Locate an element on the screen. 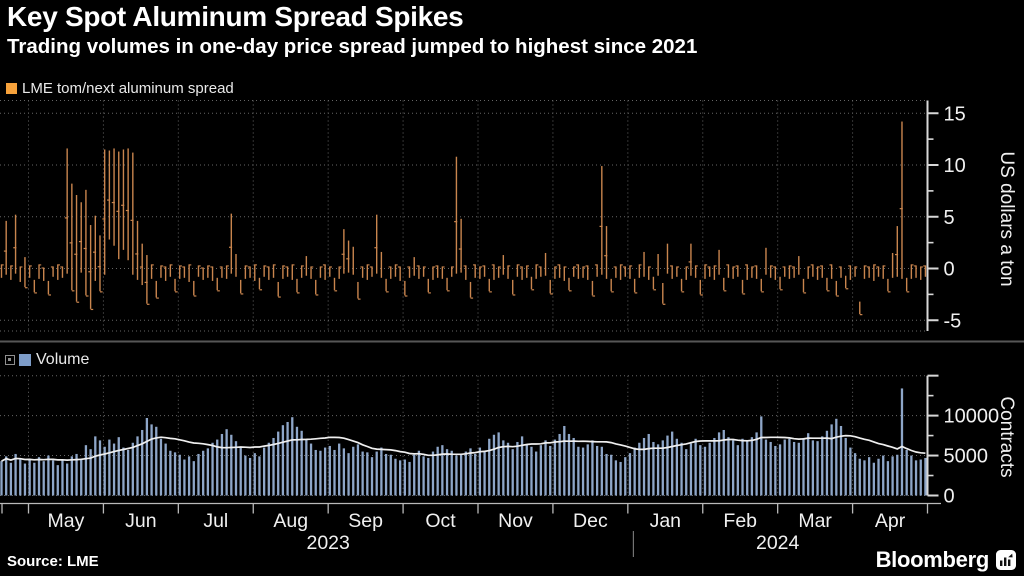  volume-legend-label: Volume is located at coordinates (63, 359).